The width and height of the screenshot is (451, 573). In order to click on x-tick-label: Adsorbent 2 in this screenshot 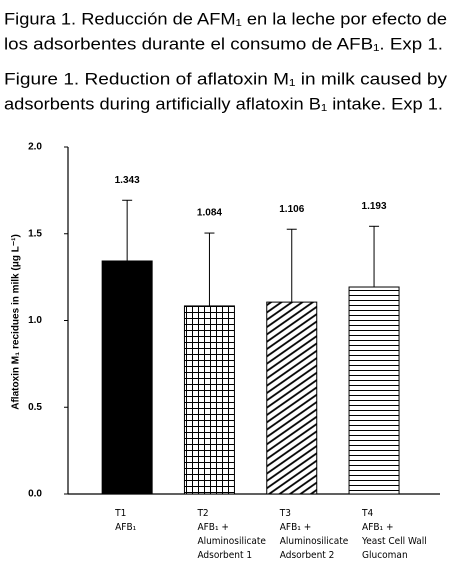, I will do `click(307, 555)`.